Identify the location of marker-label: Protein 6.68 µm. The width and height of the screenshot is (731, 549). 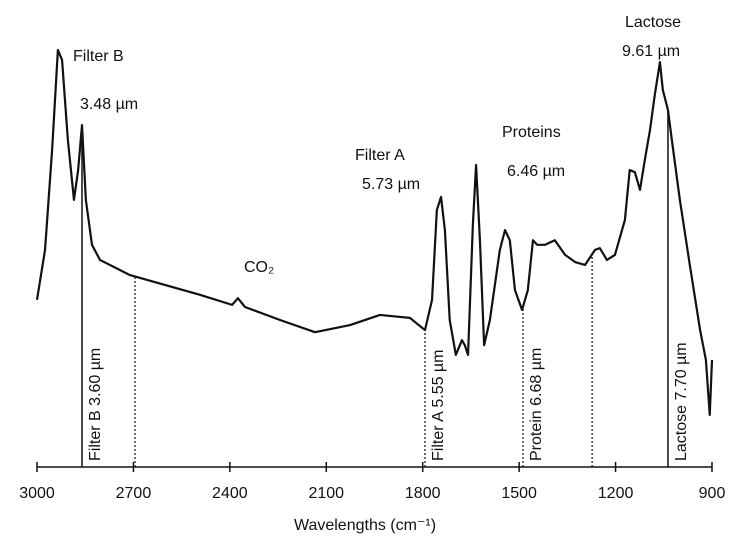
(536, 404).